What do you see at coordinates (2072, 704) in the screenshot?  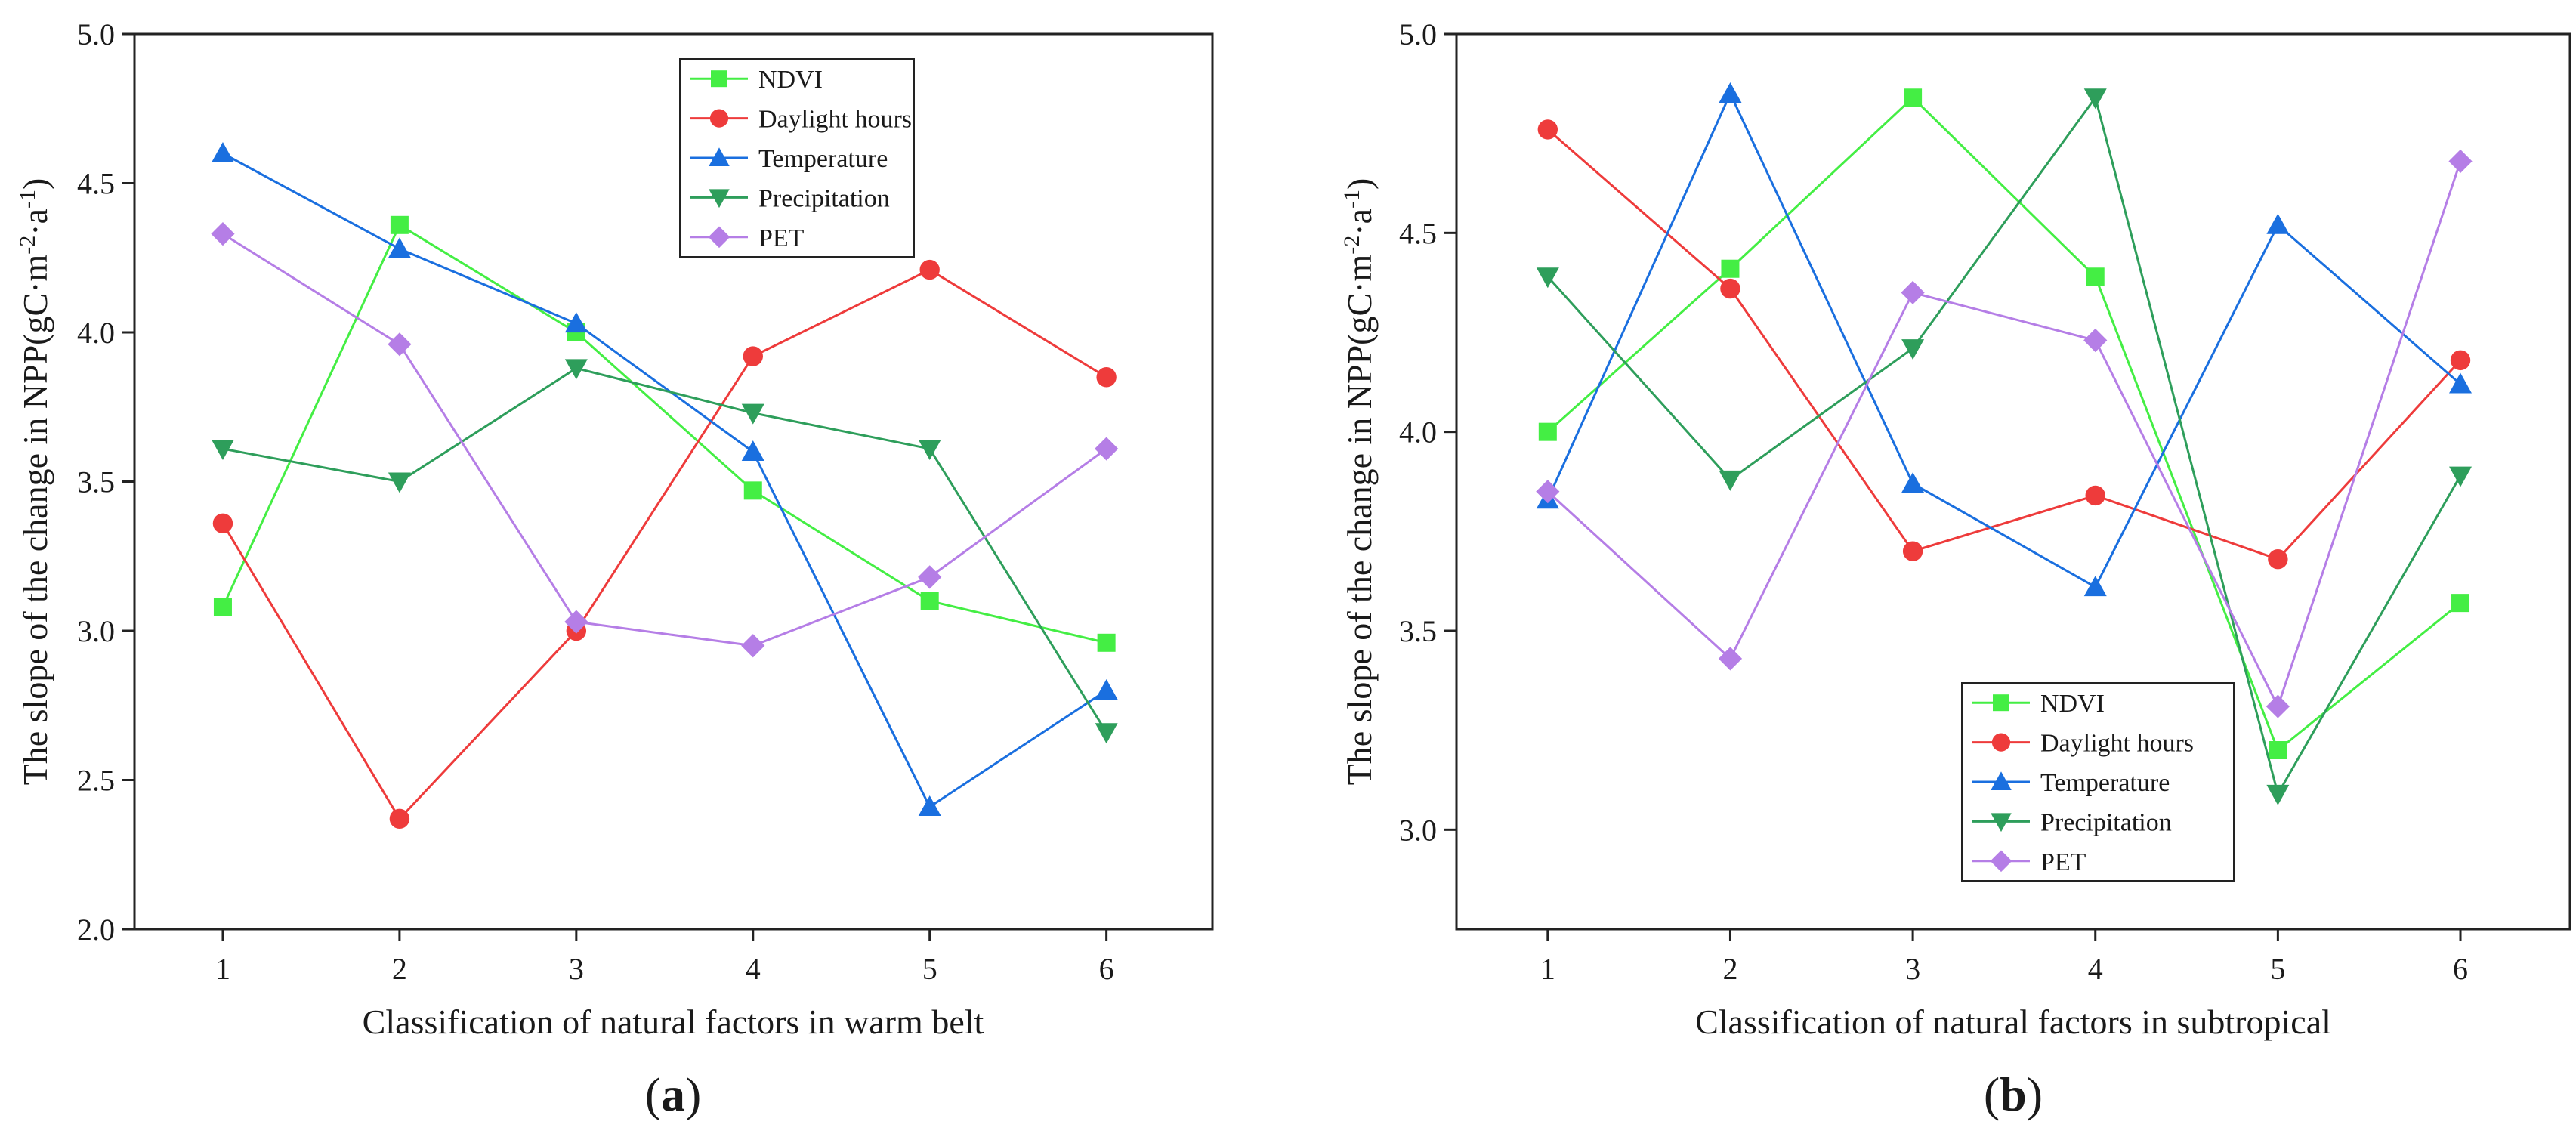 I see `legend-label-b-0: NDVI` at bounding box center [2072, 704].